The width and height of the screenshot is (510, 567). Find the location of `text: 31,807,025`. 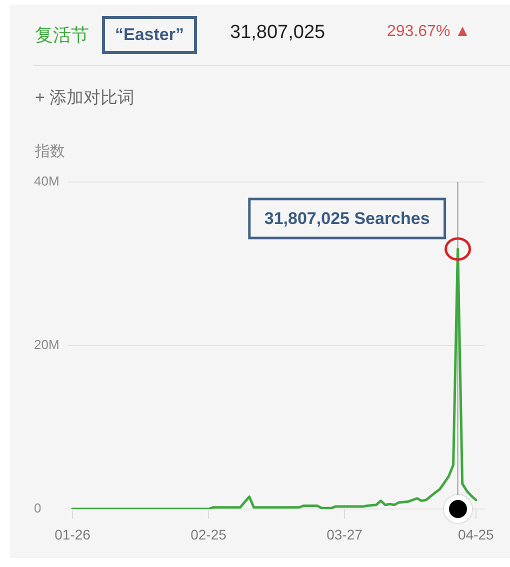

text: 31,807,025 is located at coordinates (278, 33).